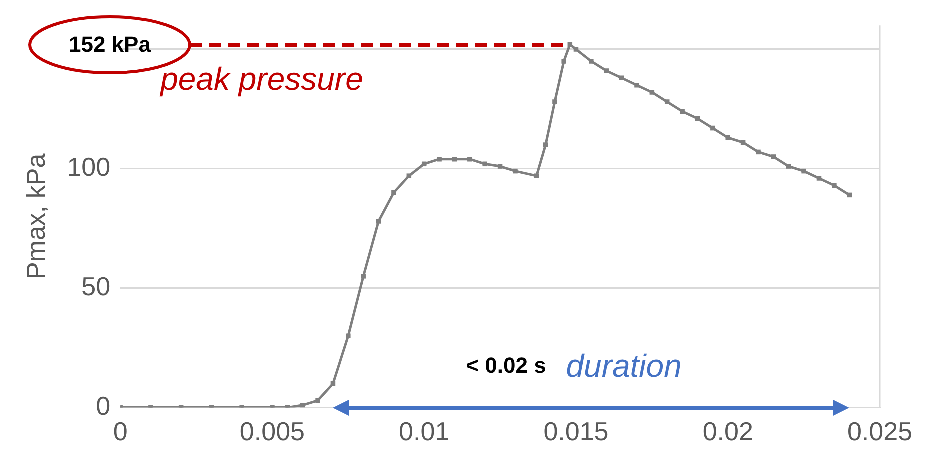 The width and height of the screenshot is (926, 465). I want to click on y-tick-label: 0, so click(103, 405).